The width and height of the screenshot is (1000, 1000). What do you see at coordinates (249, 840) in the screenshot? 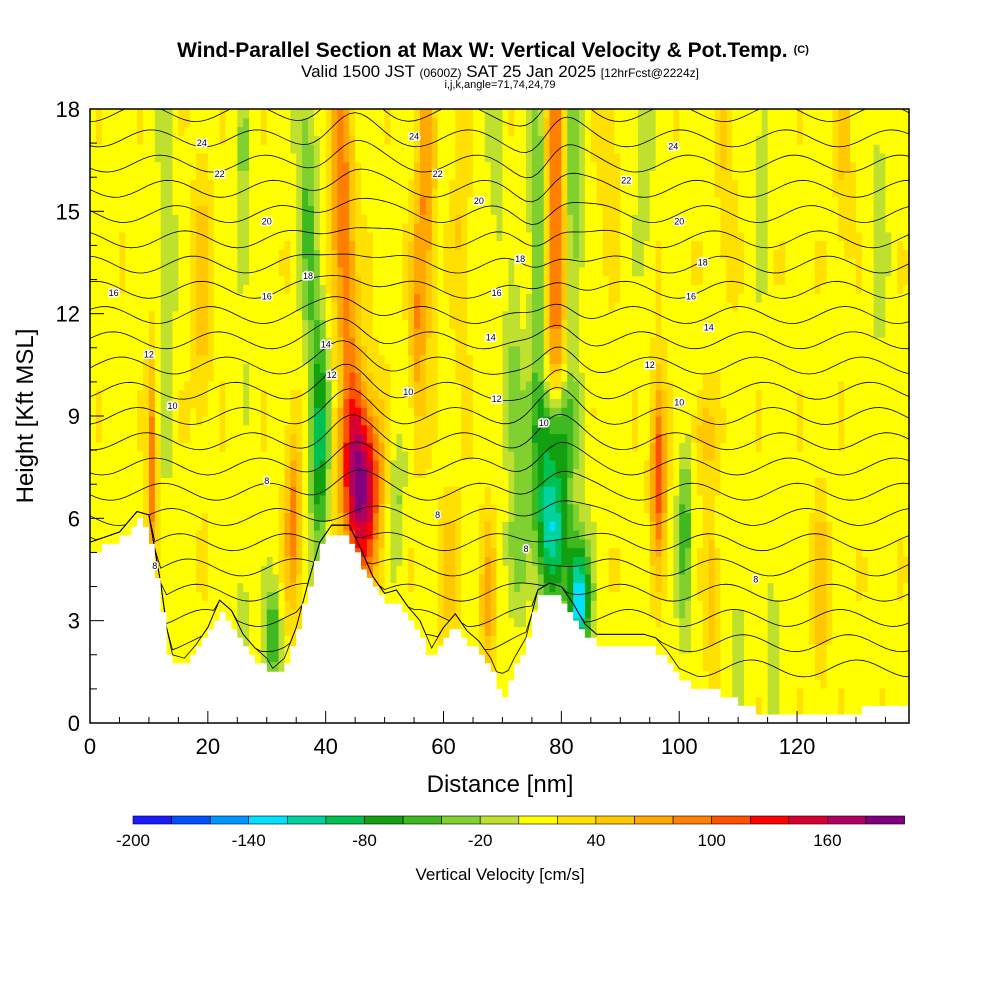
I see `colorbar-tick-label: -140` at bounding box center [249, 840].